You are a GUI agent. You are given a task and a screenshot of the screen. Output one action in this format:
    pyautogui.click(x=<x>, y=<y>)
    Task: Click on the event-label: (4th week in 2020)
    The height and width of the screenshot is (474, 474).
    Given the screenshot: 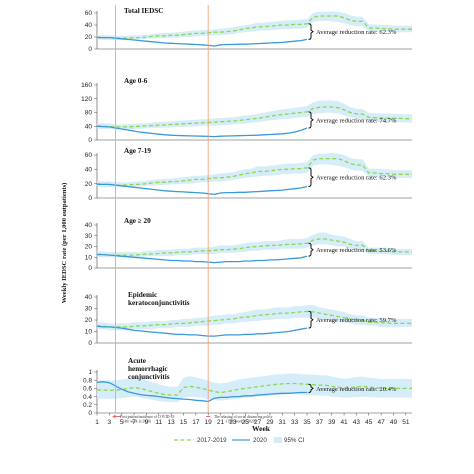 What is the action you would take?
    pyautogui.click(x=137, y=422)
    